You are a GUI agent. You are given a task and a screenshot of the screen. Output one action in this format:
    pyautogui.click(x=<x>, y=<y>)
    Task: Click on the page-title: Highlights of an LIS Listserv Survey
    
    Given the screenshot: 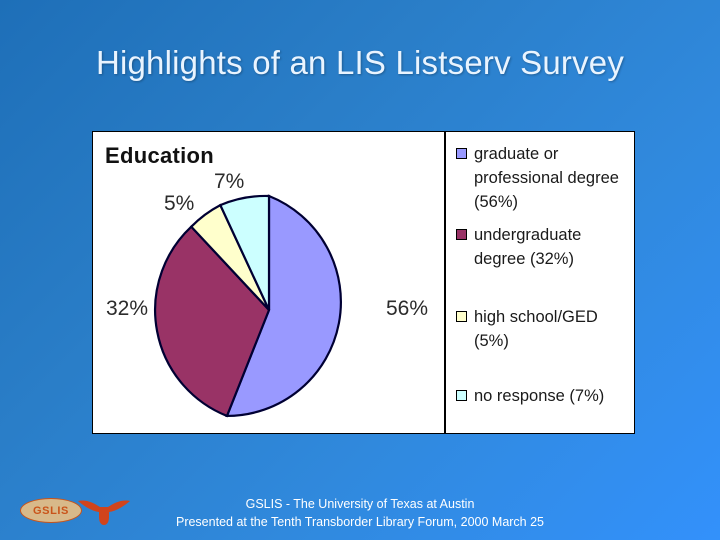 What is the action you would take?
    pyautogui.click(x=360, y=62)
    